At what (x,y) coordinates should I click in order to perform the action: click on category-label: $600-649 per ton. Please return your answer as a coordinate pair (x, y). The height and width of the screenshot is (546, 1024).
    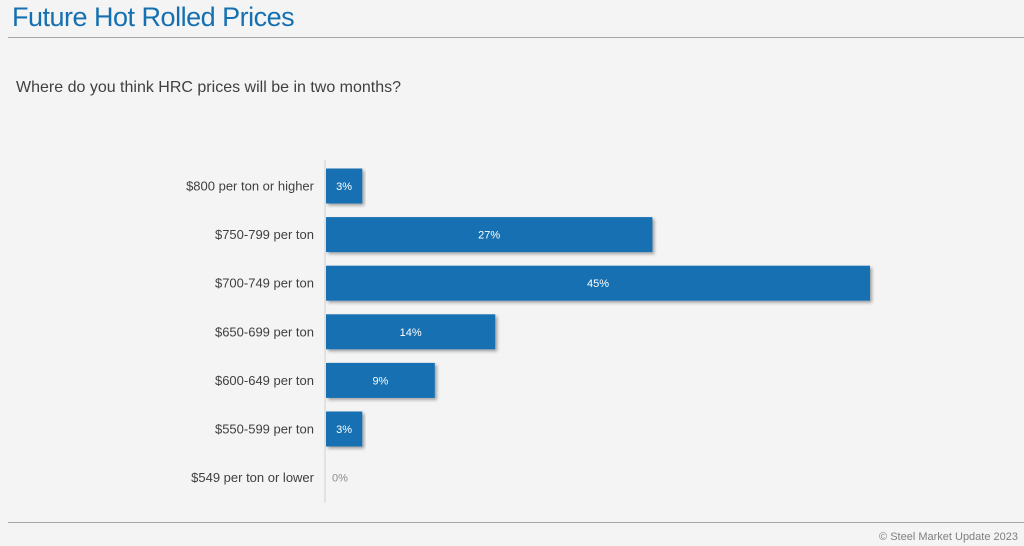
    Looking at the image, I should click on (264, 380).